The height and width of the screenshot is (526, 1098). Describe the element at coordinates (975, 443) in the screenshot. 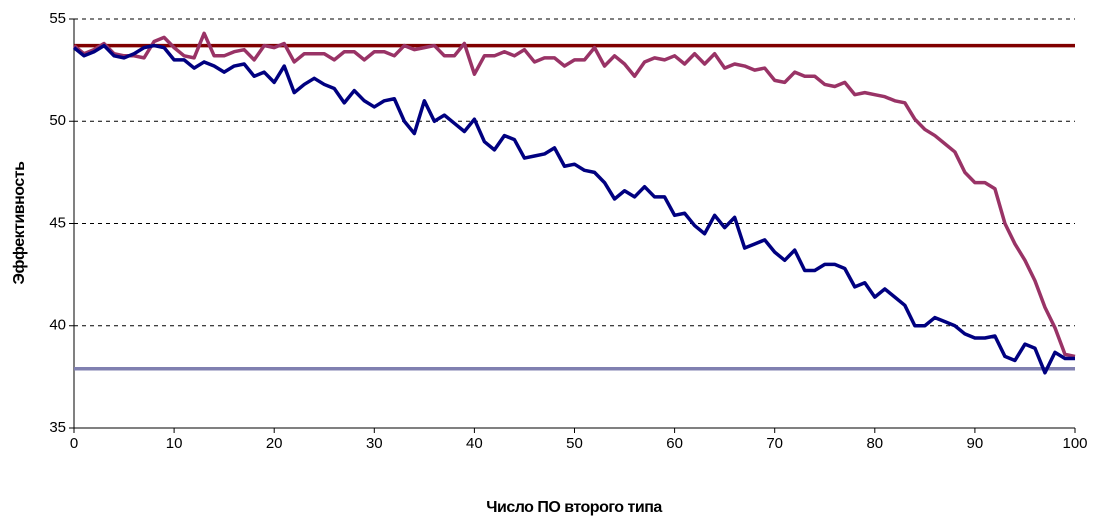

I see `x-tick-label: 90` at that location.